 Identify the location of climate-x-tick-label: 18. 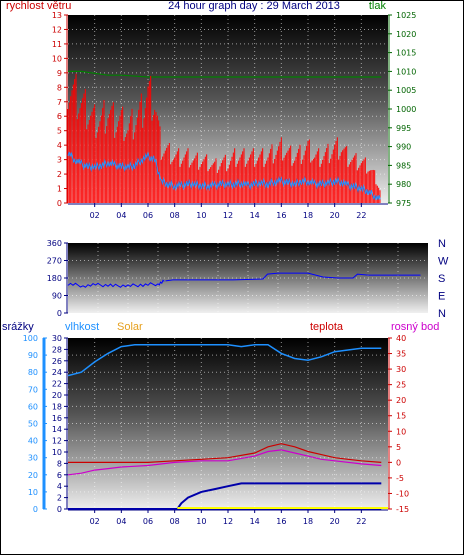
(308, 521).